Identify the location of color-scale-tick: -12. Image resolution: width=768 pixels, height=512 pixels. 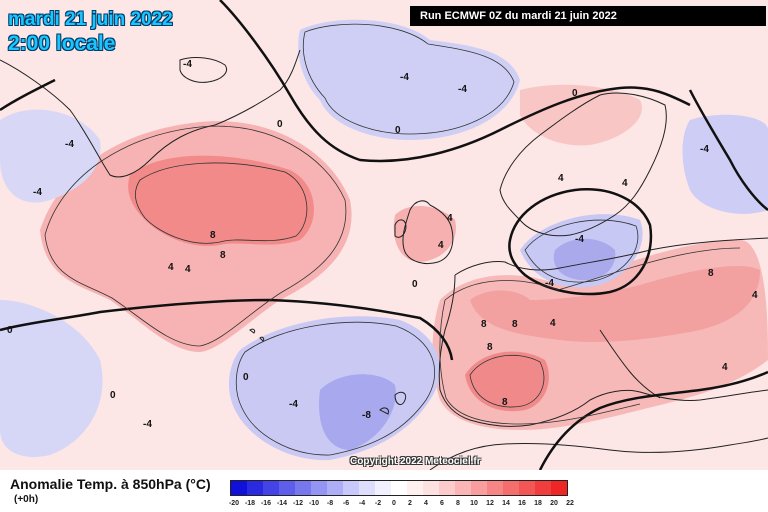
(298, 503).